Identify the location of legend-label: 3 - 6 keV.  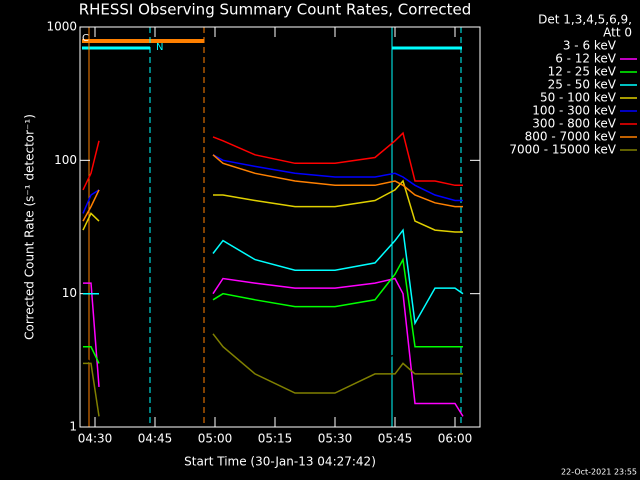
(590, 46).